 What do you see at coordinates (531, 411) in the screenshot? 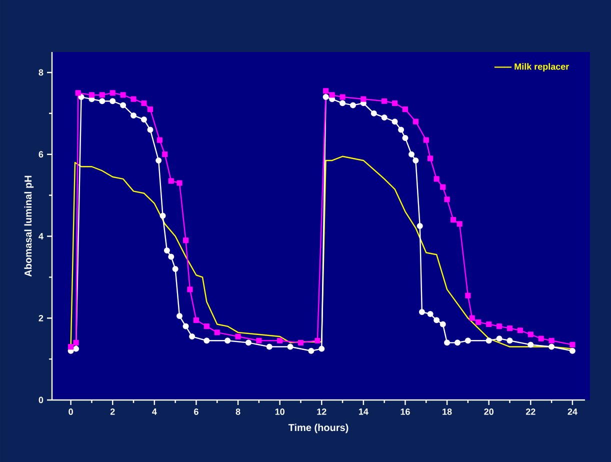
I see `x-tick-label: 22` at bounding box center [531, 411].